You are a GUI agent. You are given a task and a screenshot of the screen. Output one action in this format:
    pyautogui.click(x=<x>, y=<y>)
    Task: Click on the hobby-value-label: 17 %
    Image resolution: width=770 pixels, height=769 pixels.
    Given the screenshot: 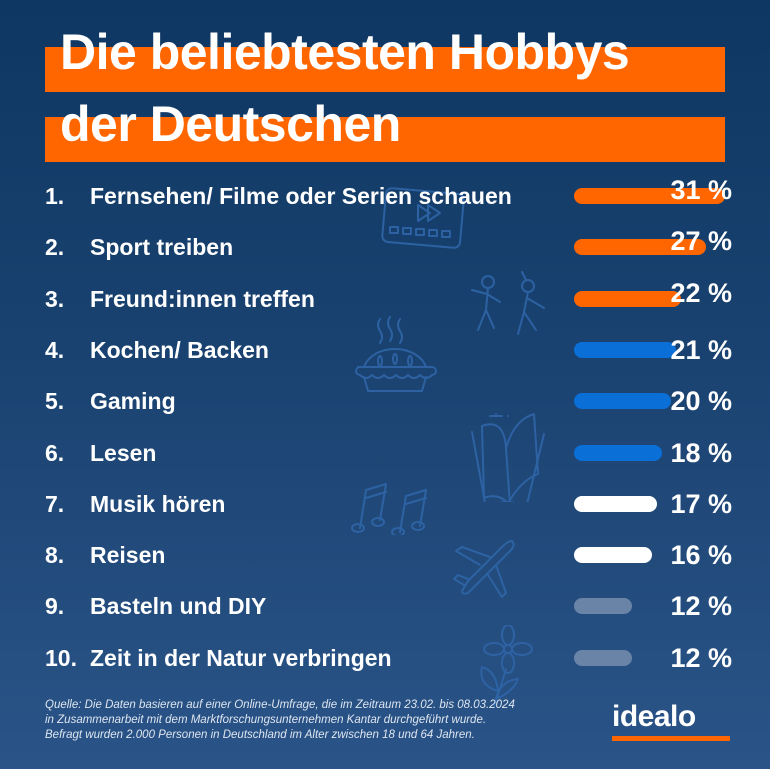 What is the action you would take?
    pyautogui.click(x=701, y=503)
    